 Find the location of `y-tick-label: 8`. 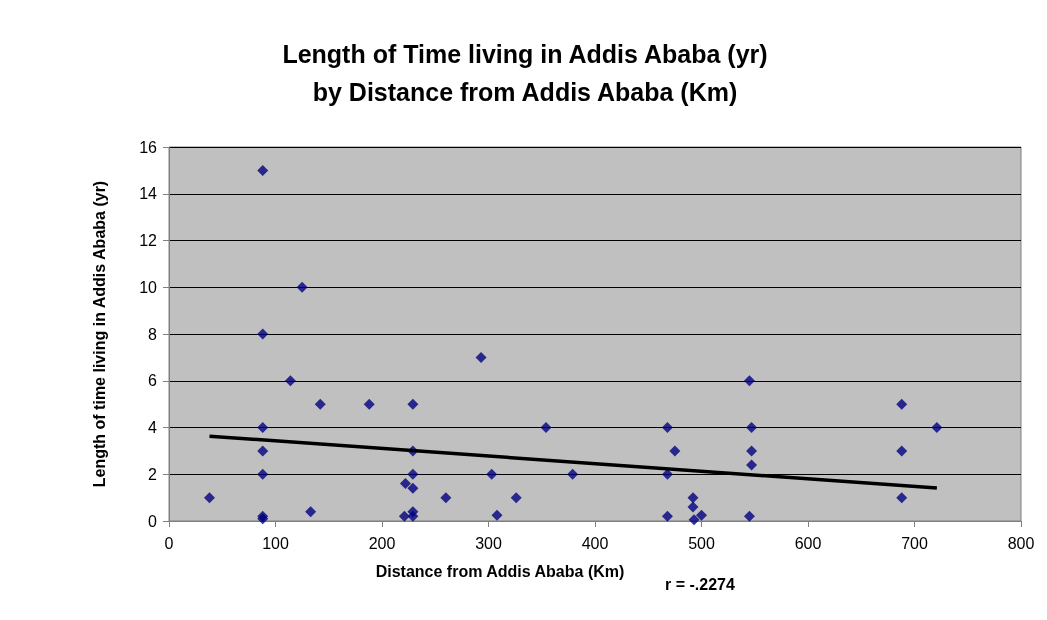

y-tick-label: 8 is located at coordinates (153, 334).